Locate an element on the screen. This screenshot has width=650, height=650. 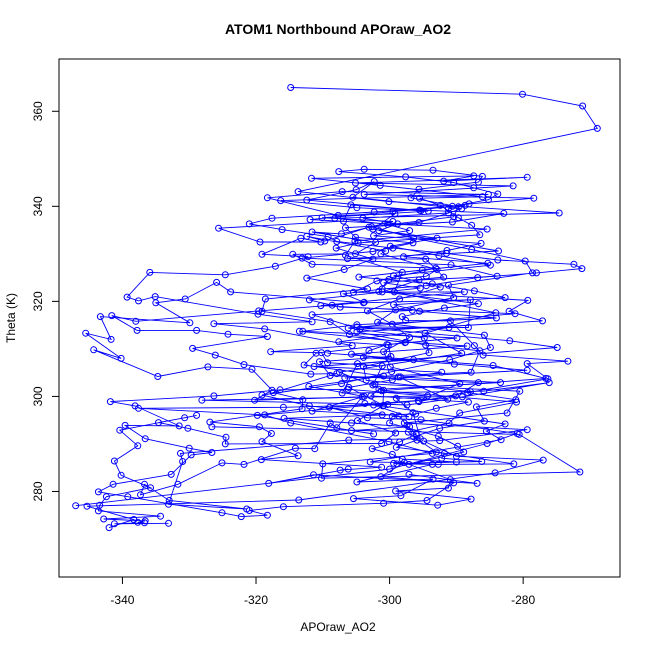
y-tick-label: 320 is located at coordinates (38, 301).